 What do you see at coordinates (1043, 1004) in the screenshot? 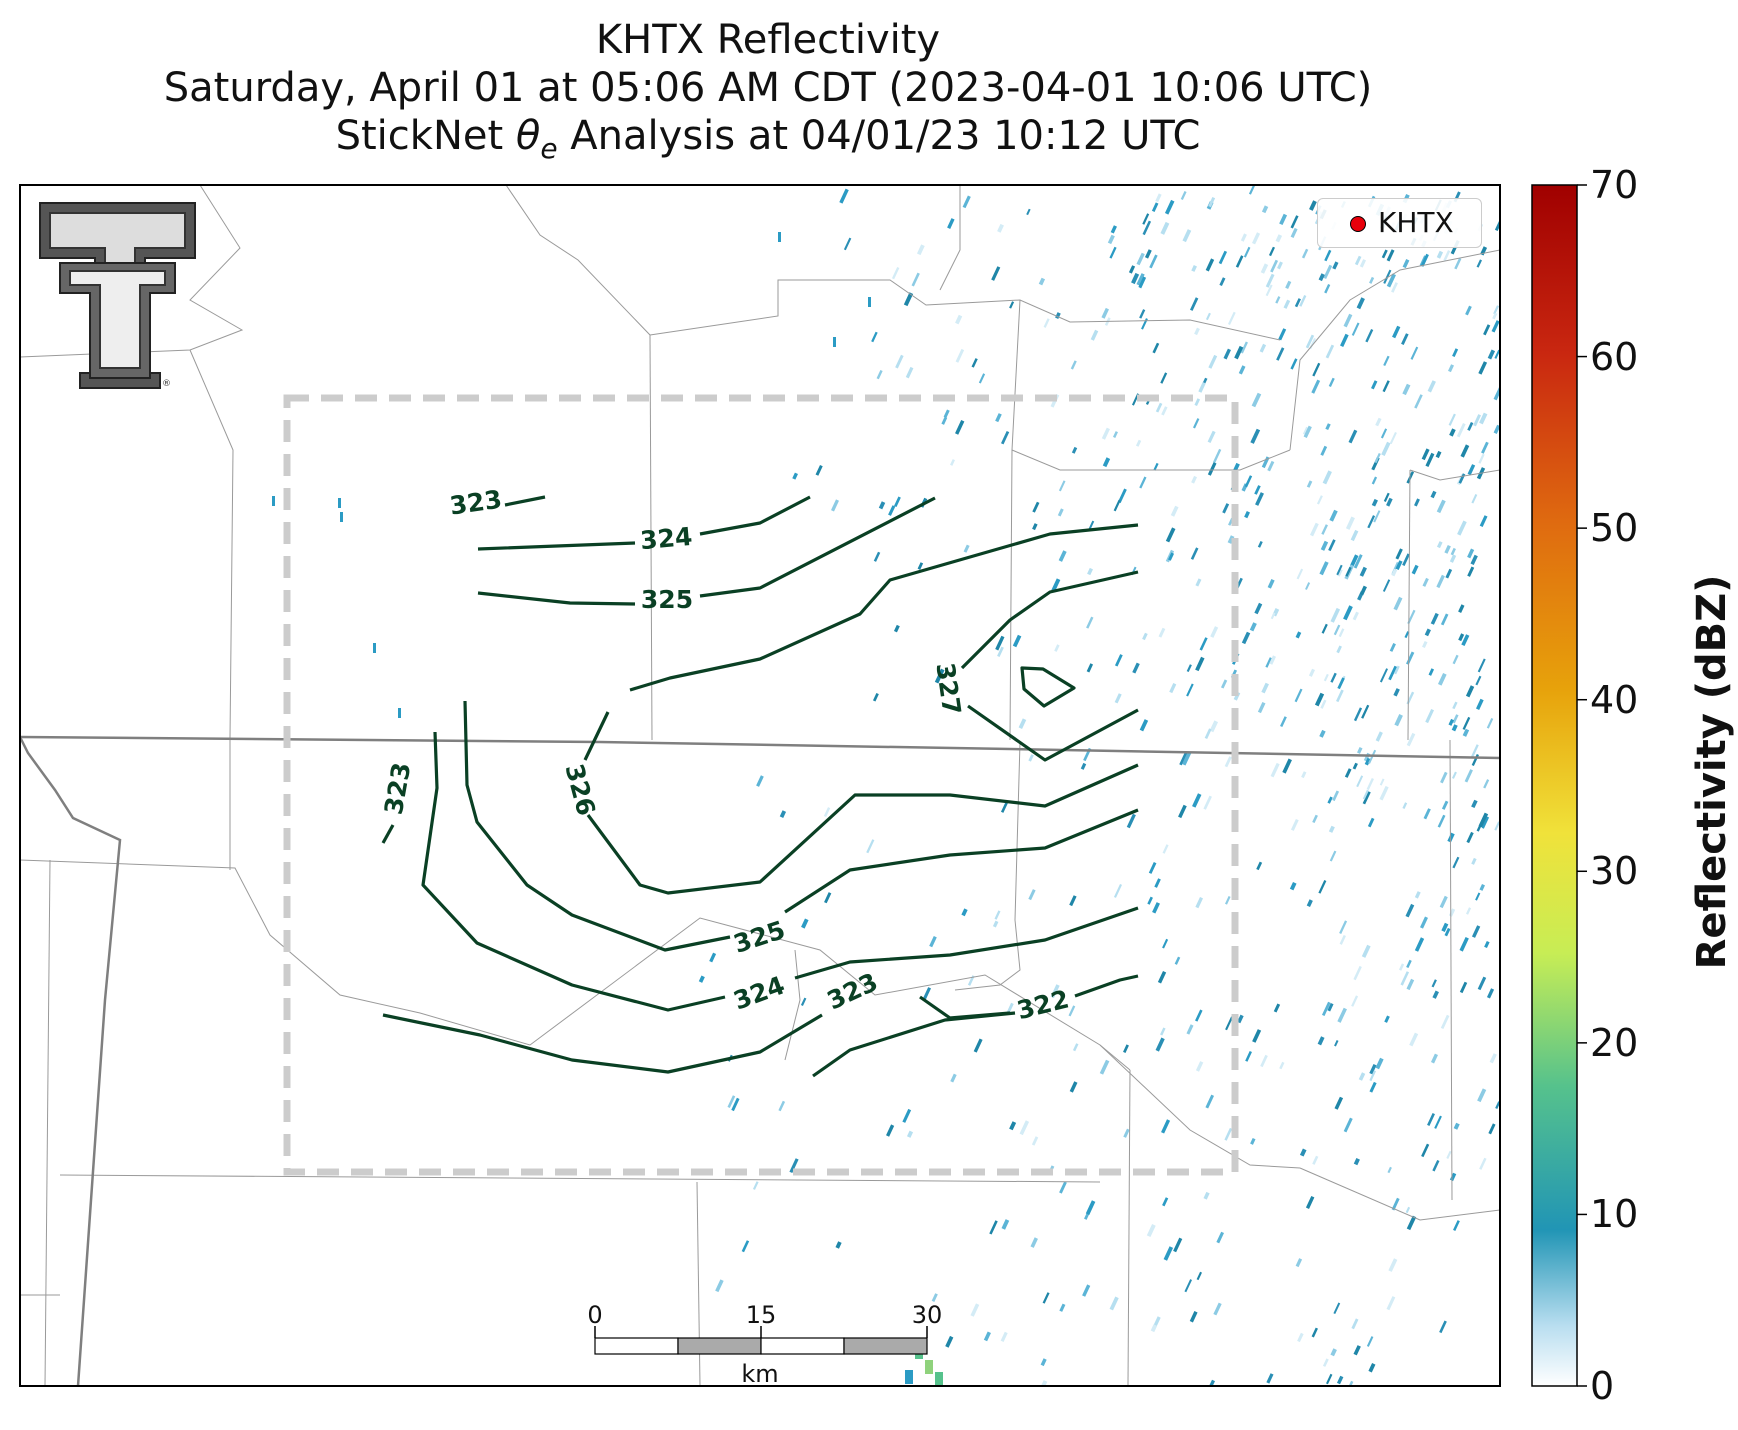
I see `contour-label: 322` at bounding box center [1043, 1004].